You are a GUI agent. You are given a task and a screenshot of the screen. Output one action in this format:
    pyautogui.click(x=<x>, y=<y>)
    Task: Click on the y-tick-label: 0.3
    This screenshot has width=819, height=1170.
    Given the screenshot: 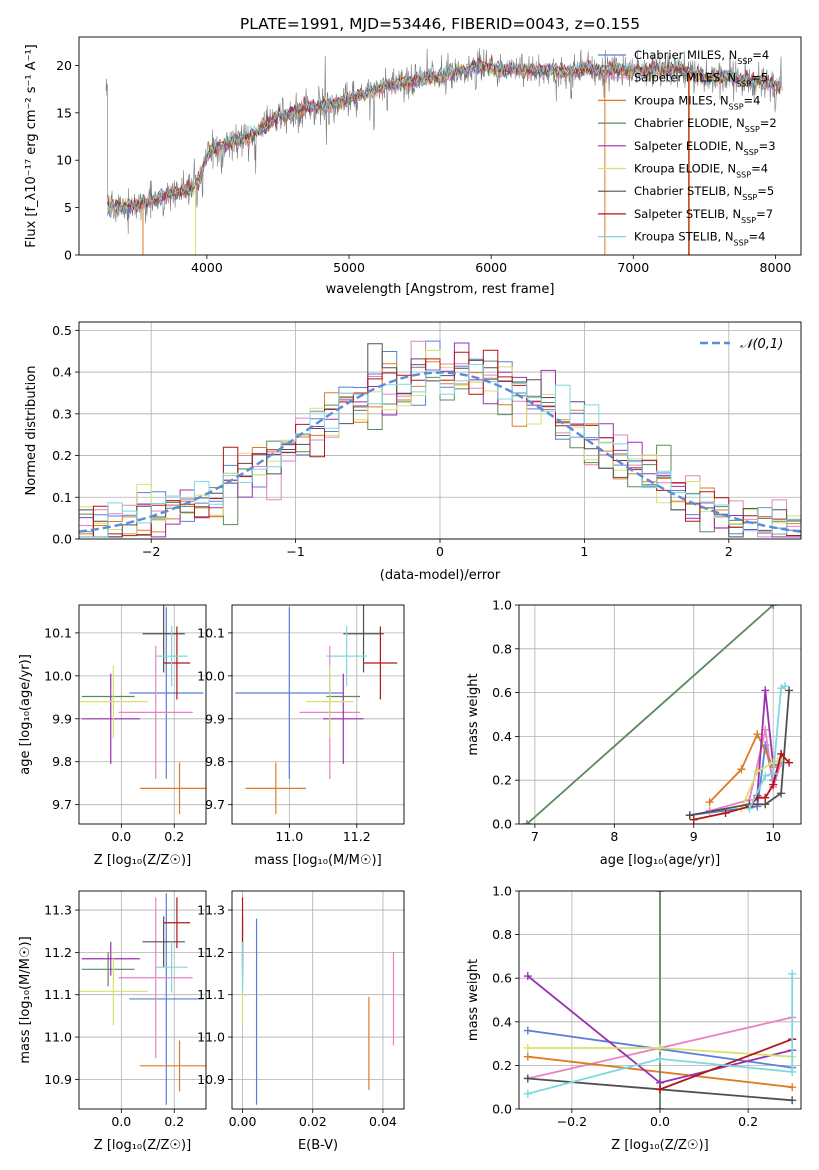 What is the action you would take?
    pyautogui.click(x=62, y=413)
    